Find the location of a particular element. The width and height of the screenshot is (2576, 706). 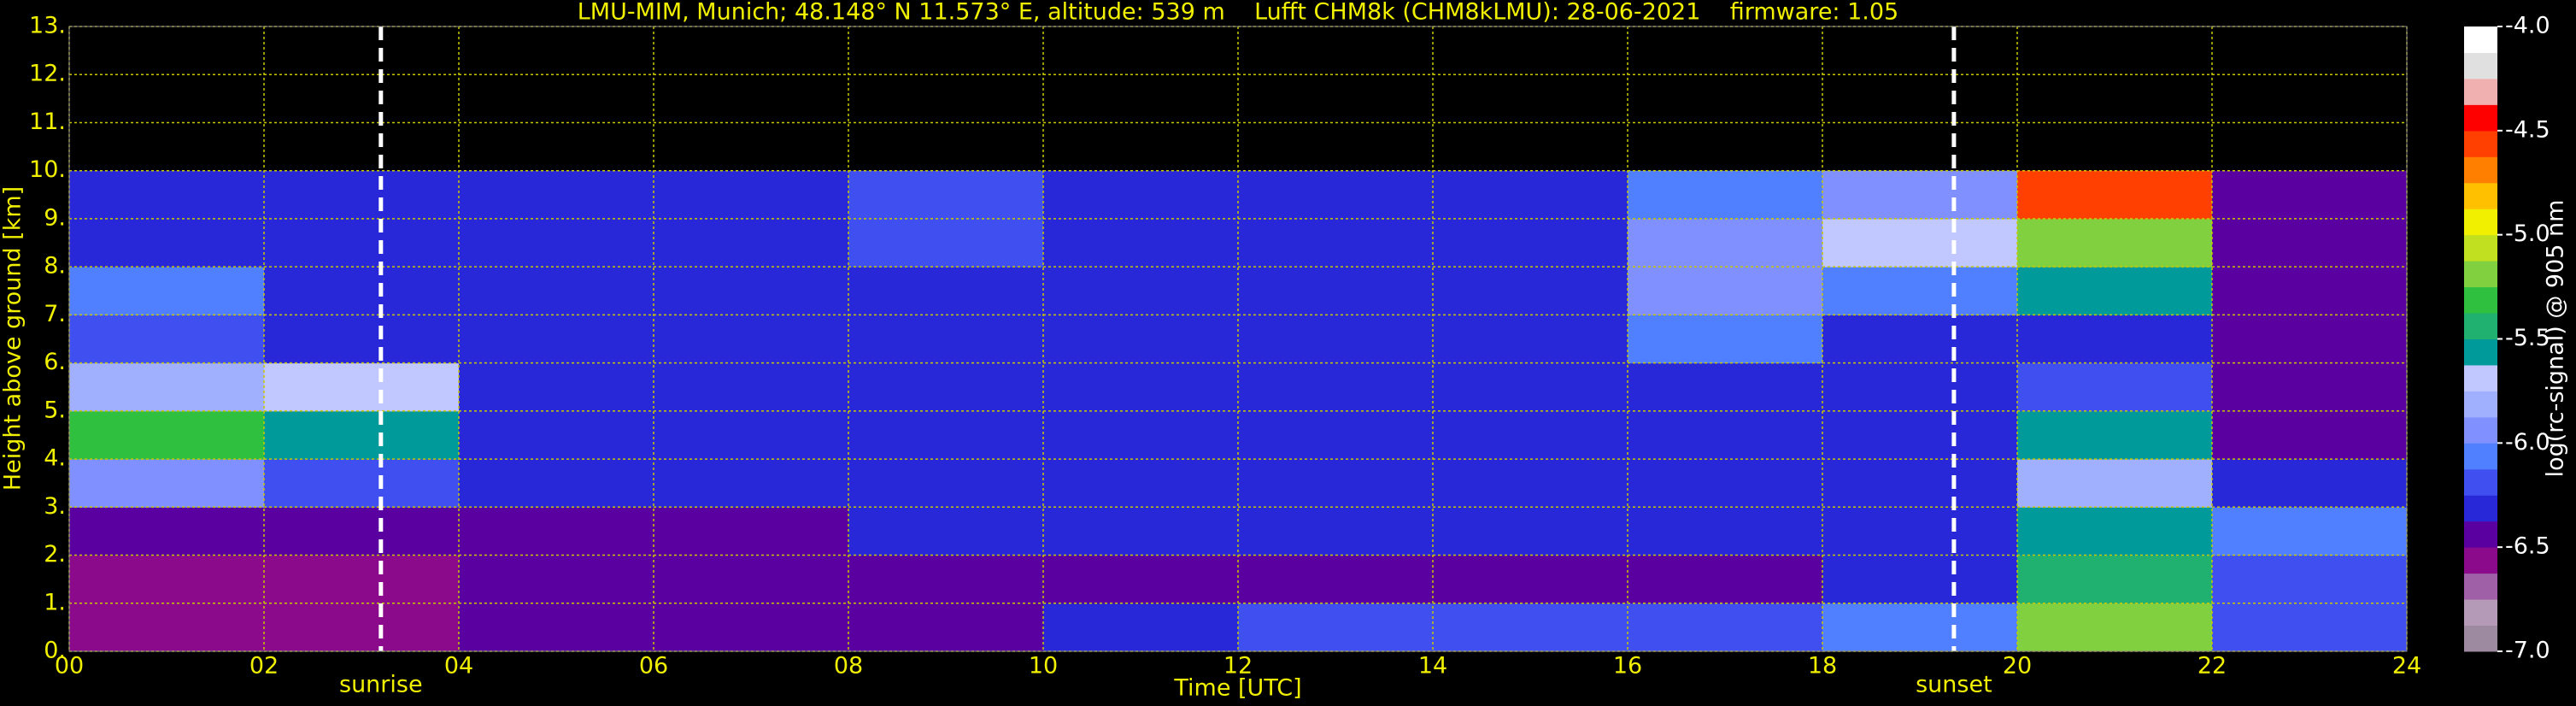

y-tick-label: 12. is located at coordinates (47, 74).